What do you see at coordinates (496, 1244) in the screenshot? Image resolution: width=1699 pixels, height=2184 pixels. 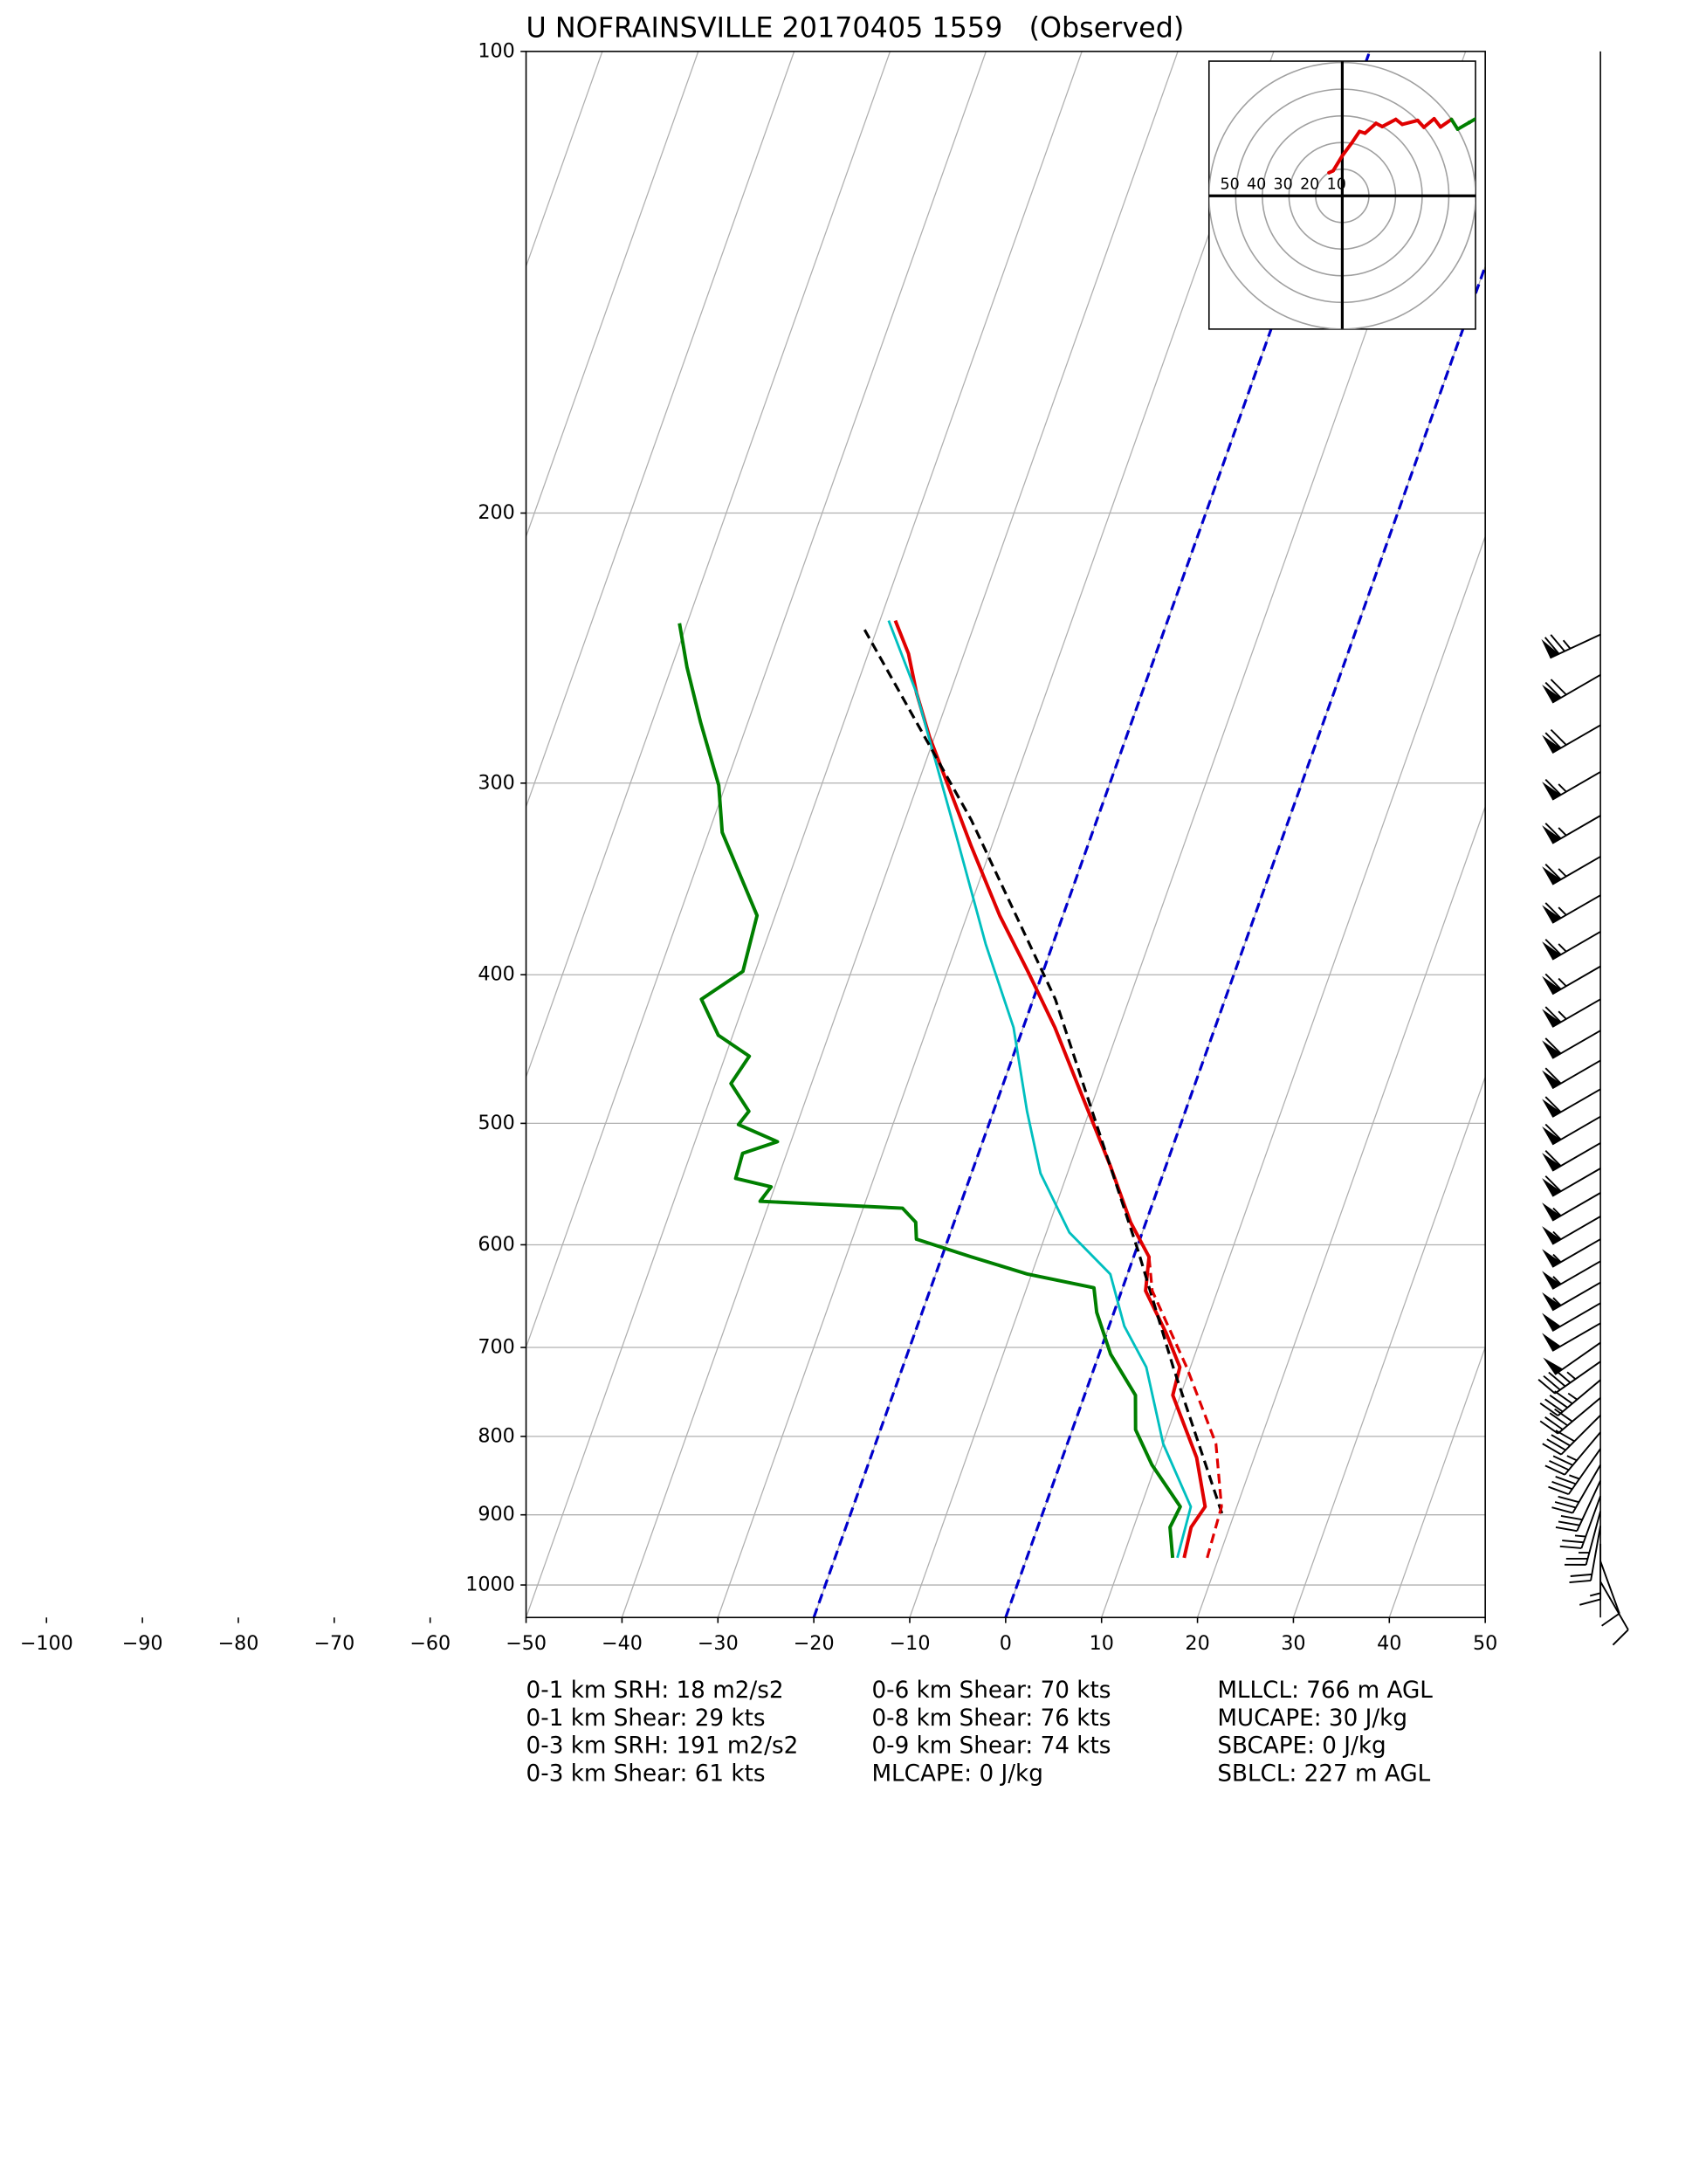 I see `y-tick-label: 600` at bounding box center [496, 1244].